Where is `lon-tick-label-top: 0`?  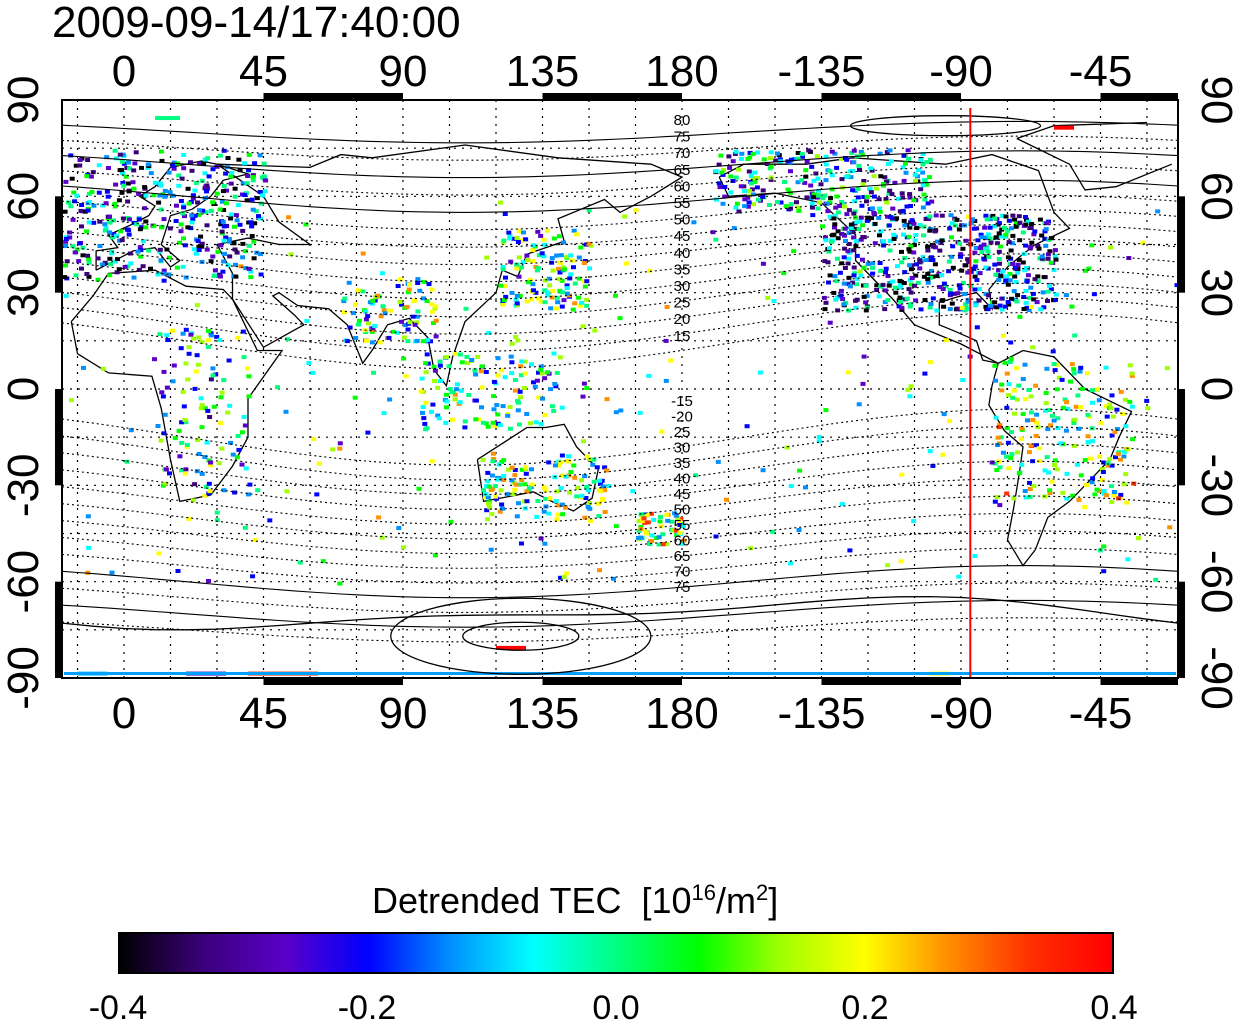
lon-tick-label-top: 0 is located at coordinates (124, 71).